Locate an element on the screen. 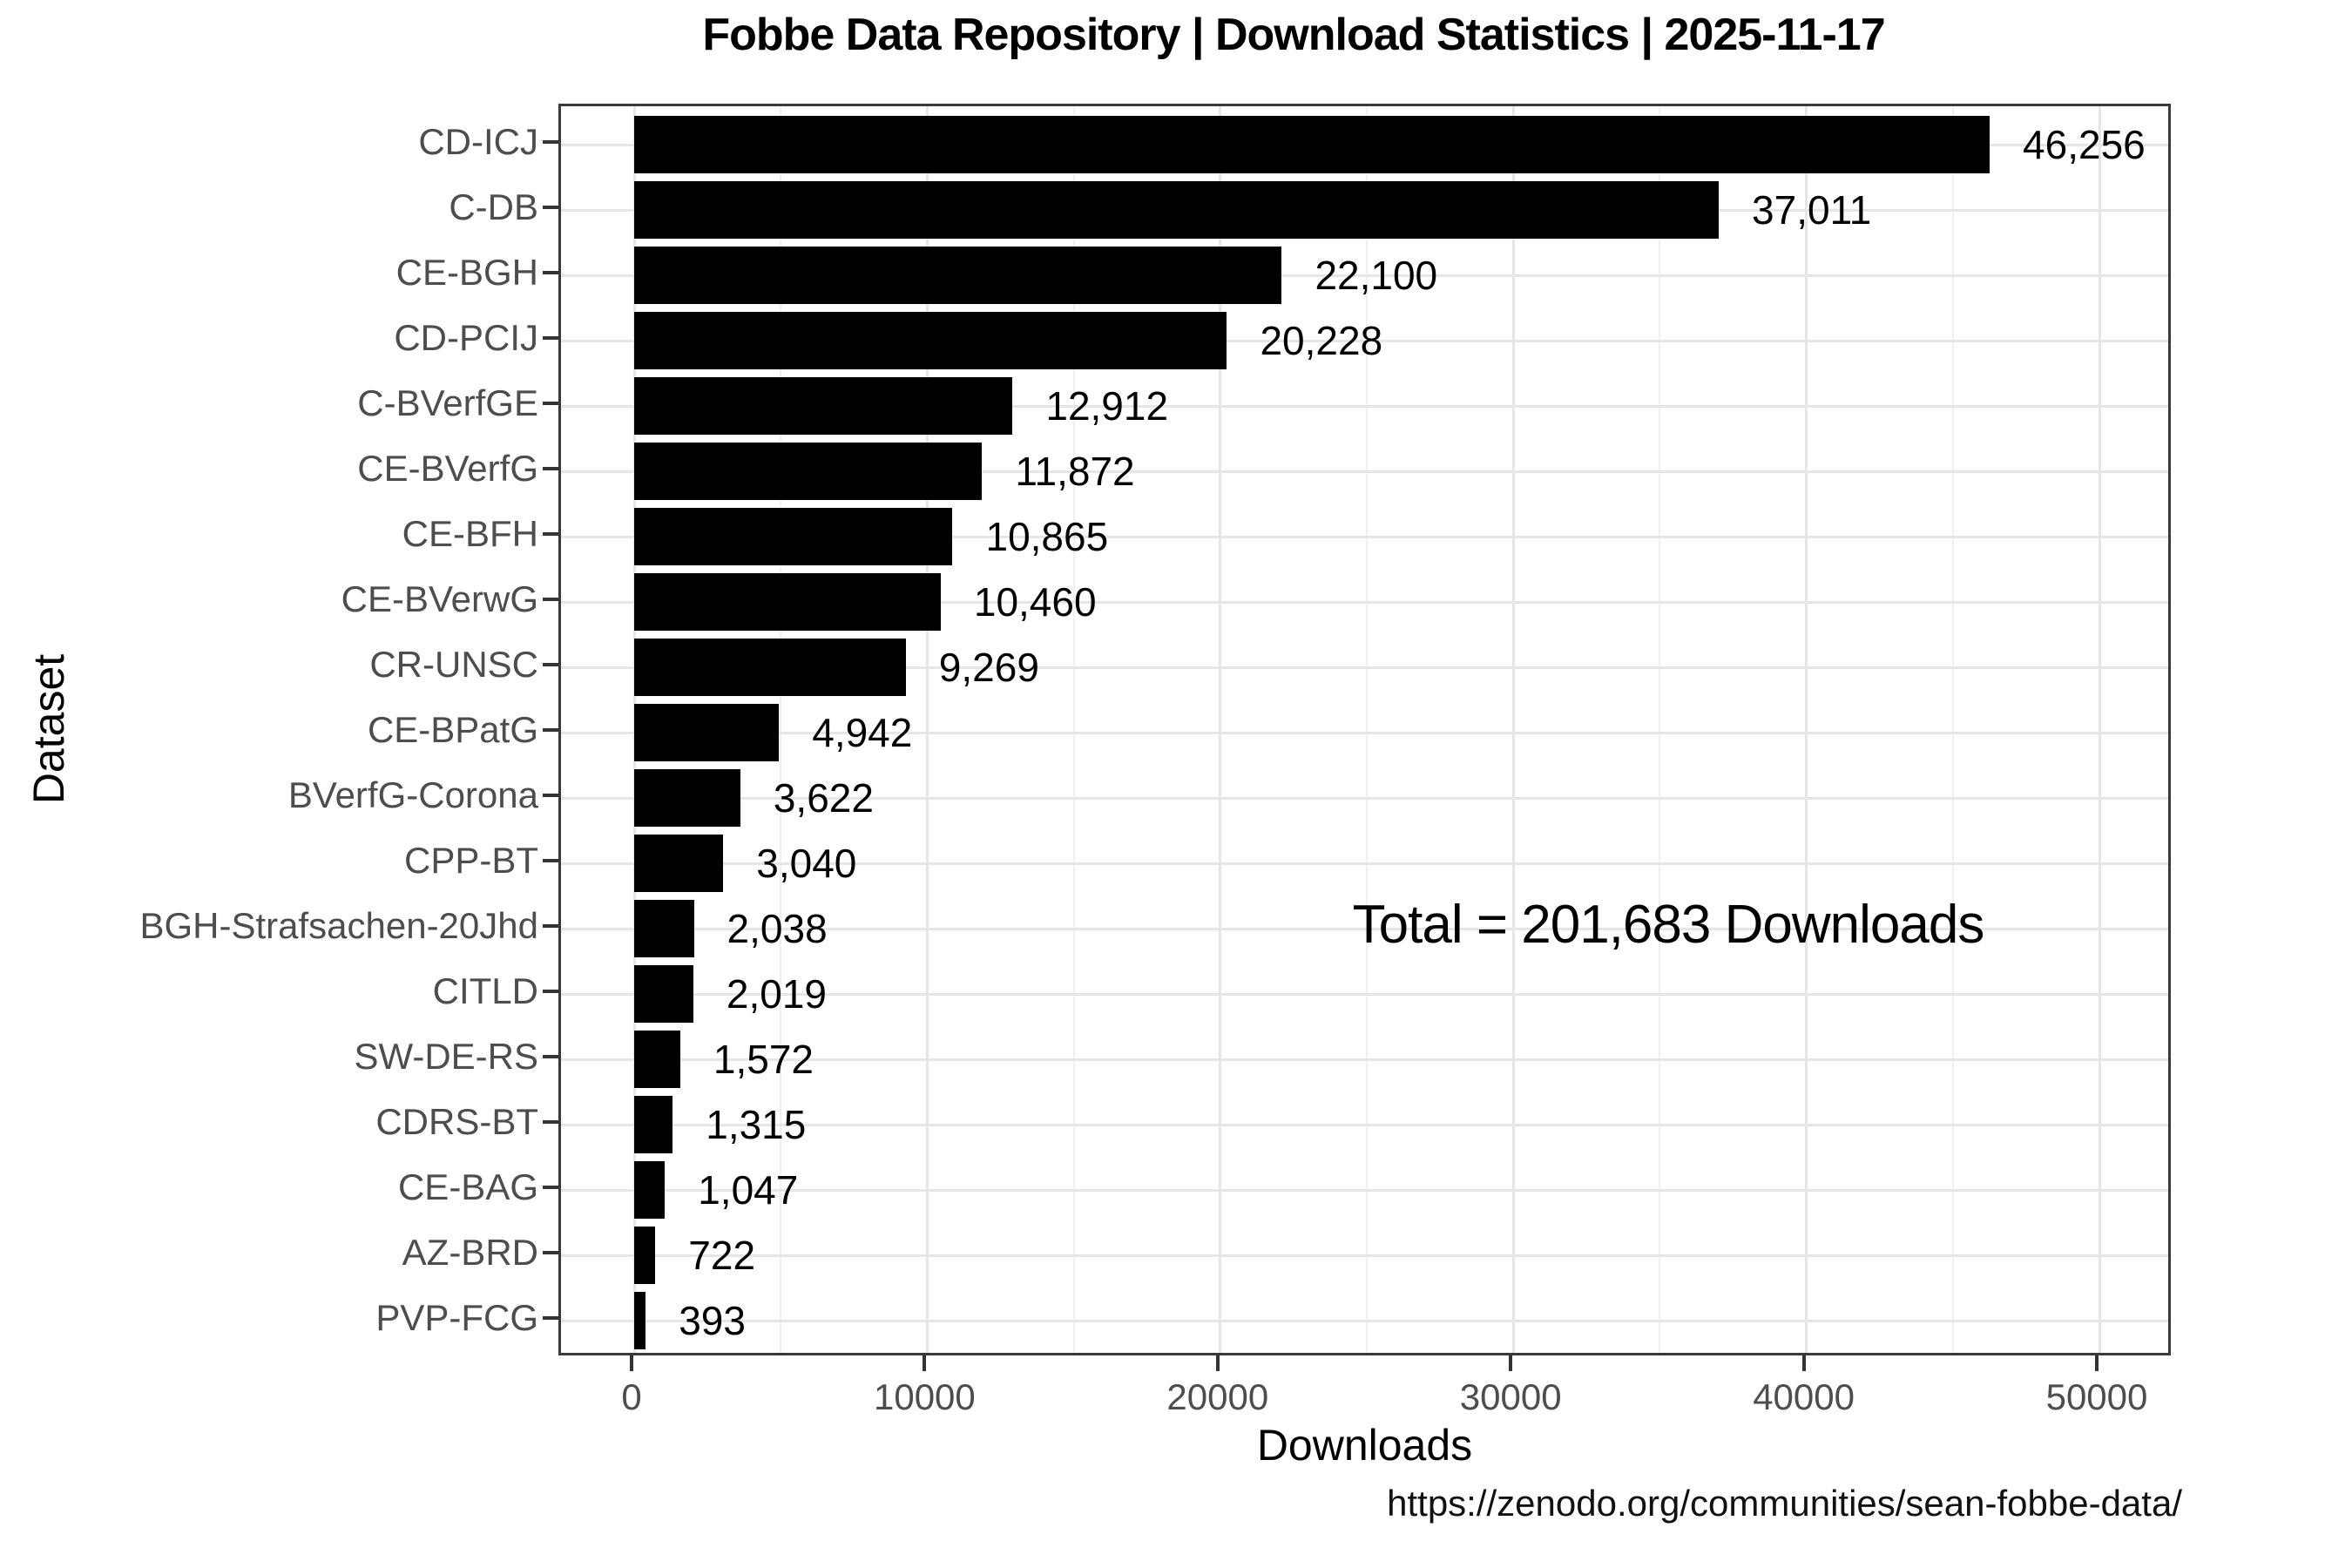 The height and width of the screenshot is (1568, 2352). bar-value-label: 1,047 is located at coordinates (748, 1190).